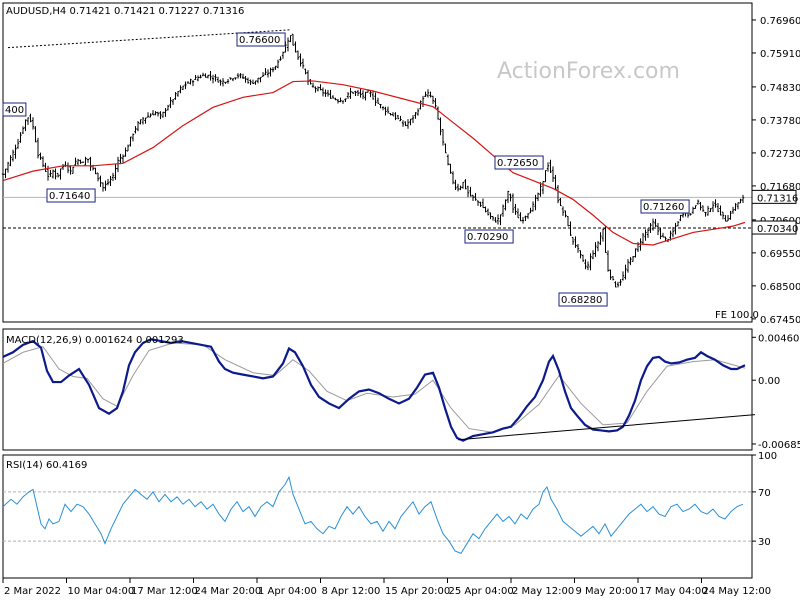 This screenshot has width=800, height=600. I want to click on x-tick-label: 25 Apr 04:00, so click(481, 591).